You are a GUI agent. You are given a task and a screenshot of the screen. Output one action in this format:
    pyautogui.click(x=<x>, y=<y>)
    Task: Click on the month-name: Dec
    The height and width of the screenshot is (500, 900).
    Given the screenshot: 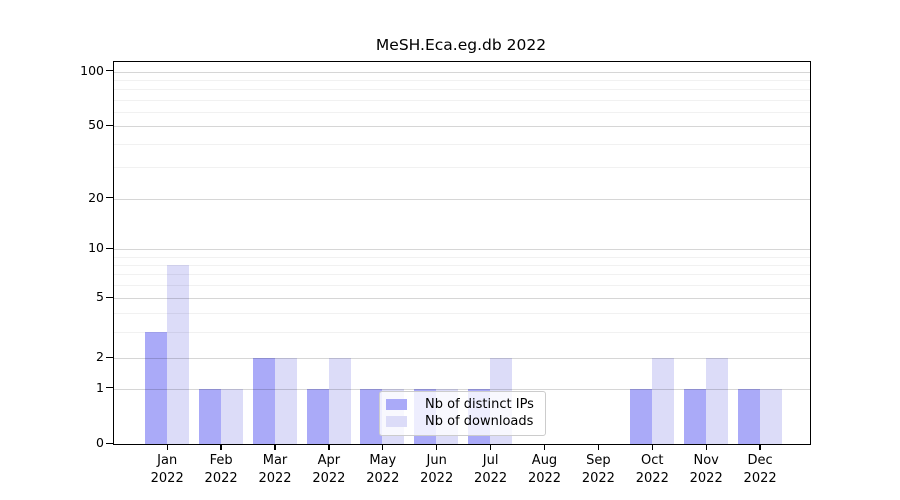 What is the action you would take?
    pyautogui.click(x=760, y=460)
    